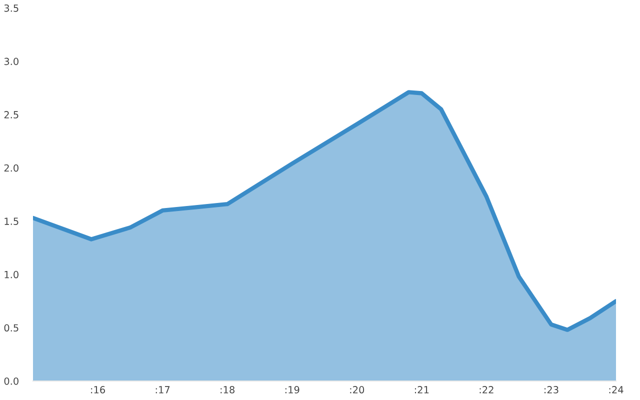 The width and height of the screenshot is (640, 400). Describe the element at coordinates (11, 381) in the screenshot. I see `y-tick-label: 0.0` at that location.